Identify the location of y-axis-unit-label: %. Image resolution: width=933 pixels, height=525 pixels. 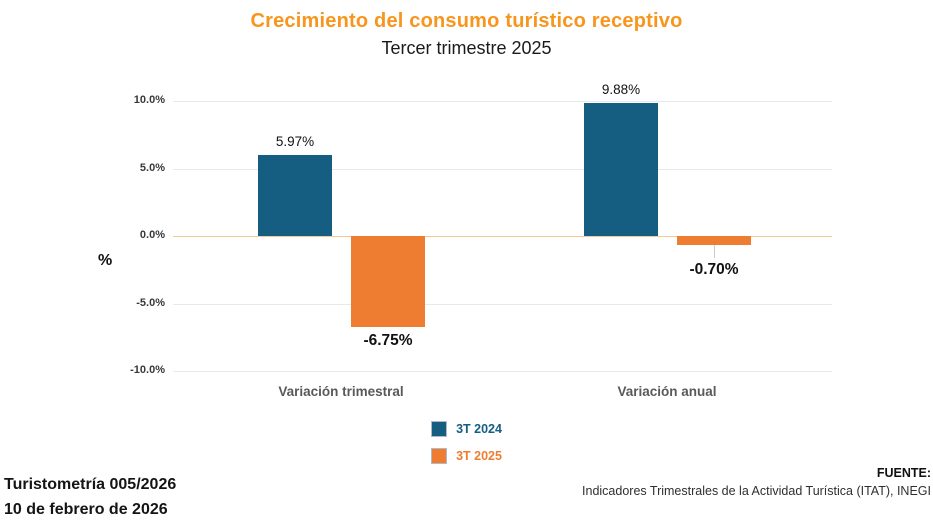
(105, 260).